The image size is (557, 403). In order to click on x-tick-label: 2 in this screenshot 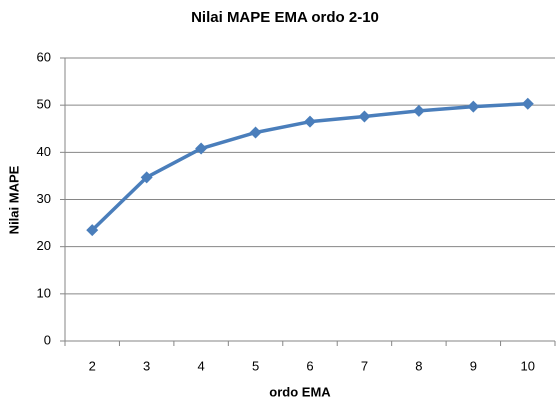, I will do `click(92, 365)`.